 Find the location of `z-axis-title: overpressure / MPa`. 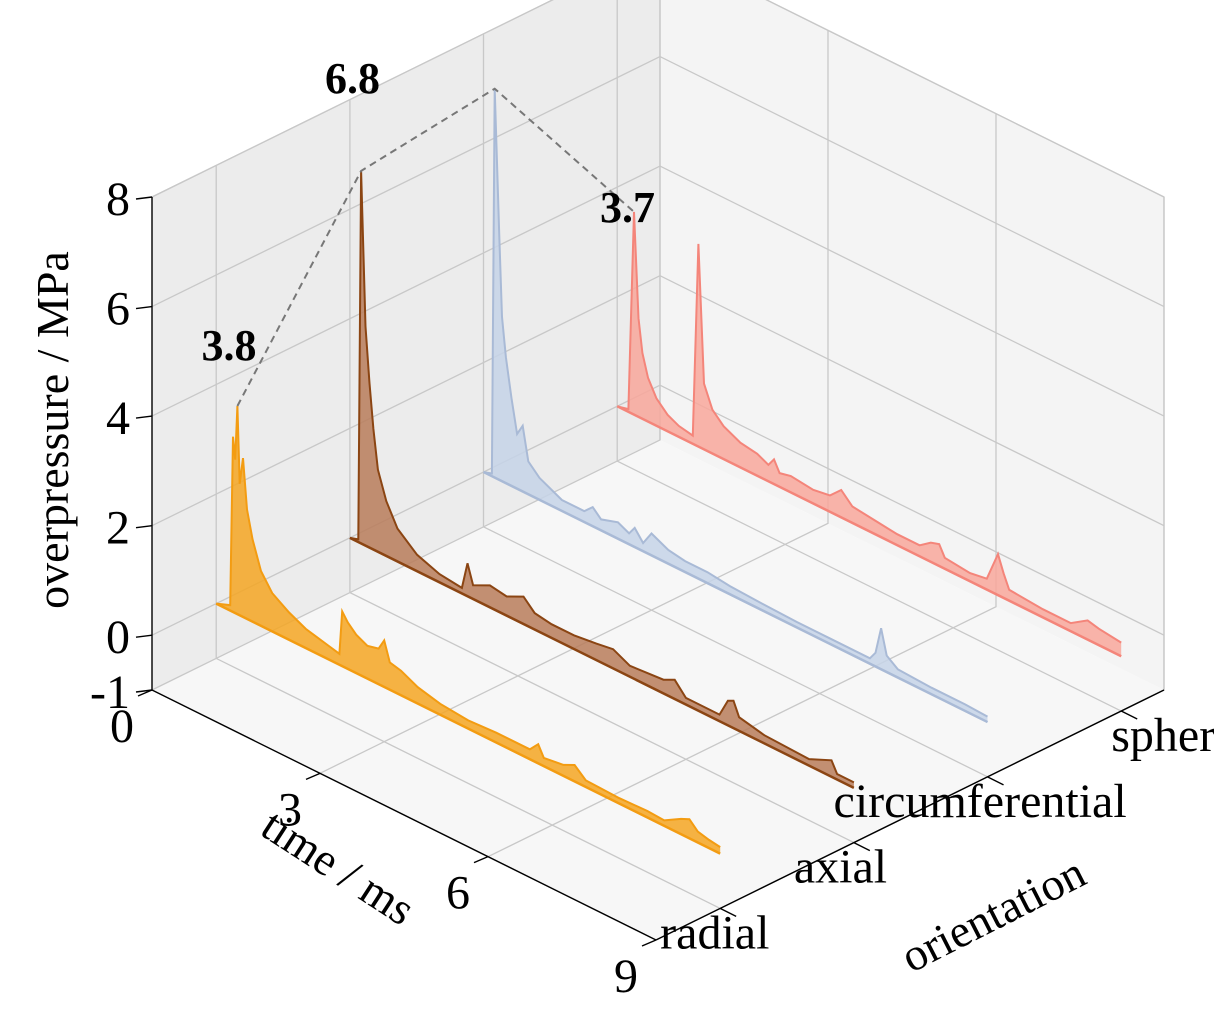

z-axis-title: overpressure / MPa is located at coordinates (52, 430).